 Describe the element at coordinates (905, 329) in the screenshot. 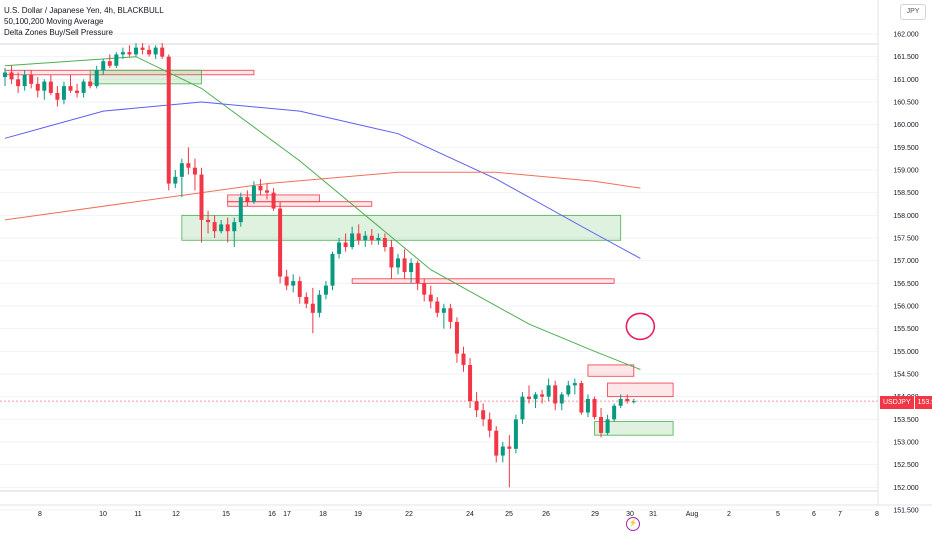

I see `price-tick-label: 155.500` at that location.